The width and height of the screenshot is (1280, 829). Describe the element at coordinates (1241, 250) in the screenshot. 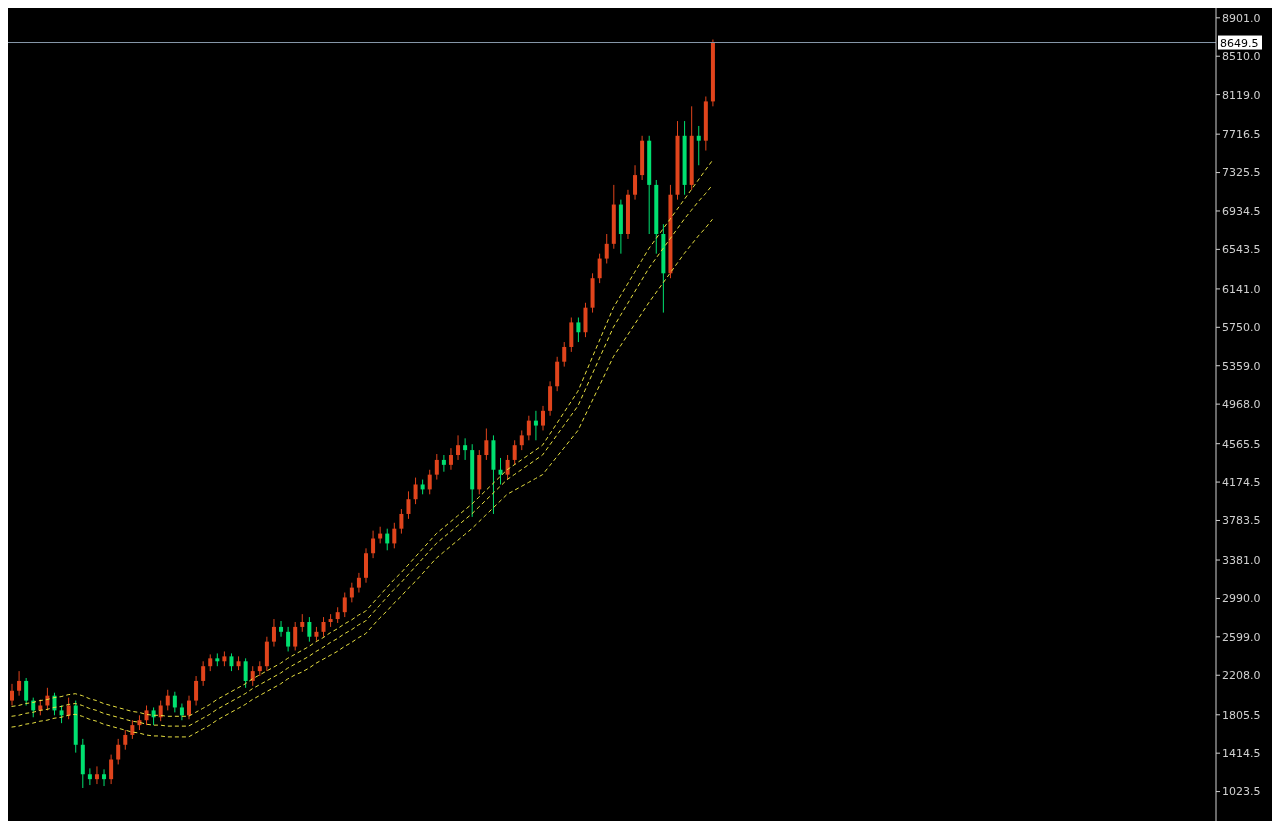

I see `y-tick-label: 6543.5` at that location.